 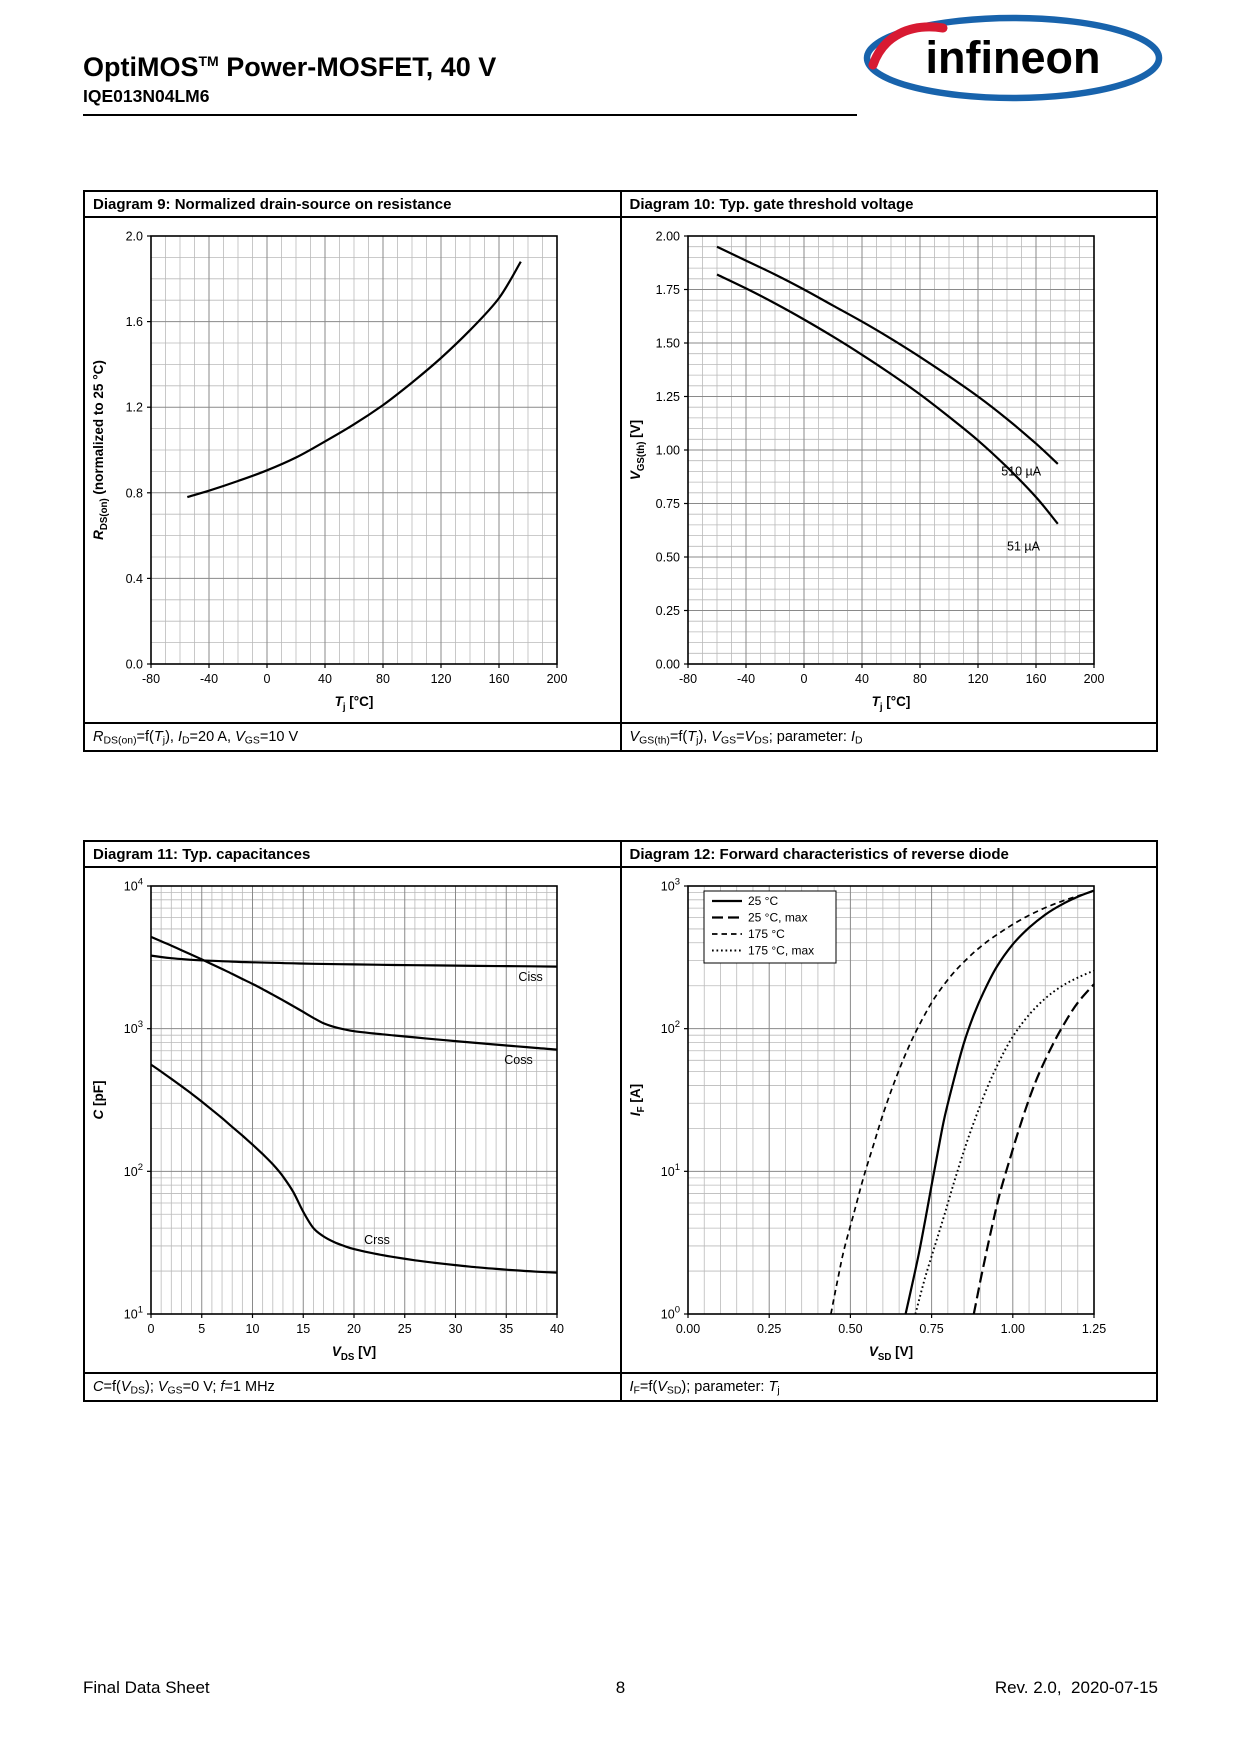 I want to click on series-ciss, so click(x=354, y=961).